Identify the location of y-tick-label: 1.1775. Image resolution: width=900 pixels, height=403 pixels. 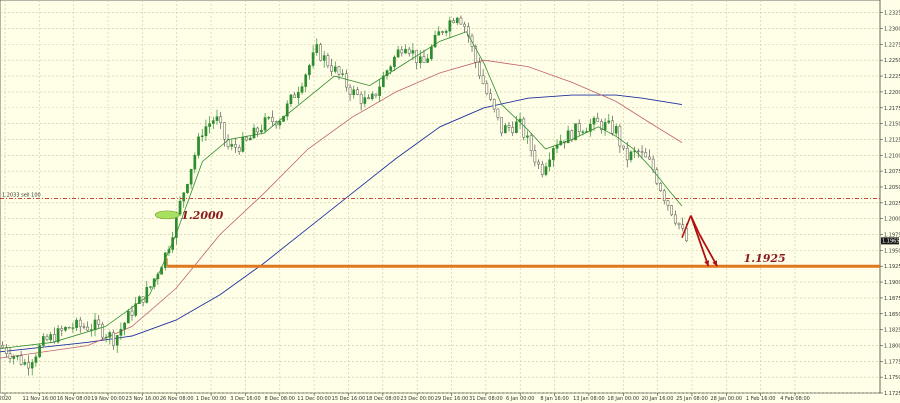
(892, 362).